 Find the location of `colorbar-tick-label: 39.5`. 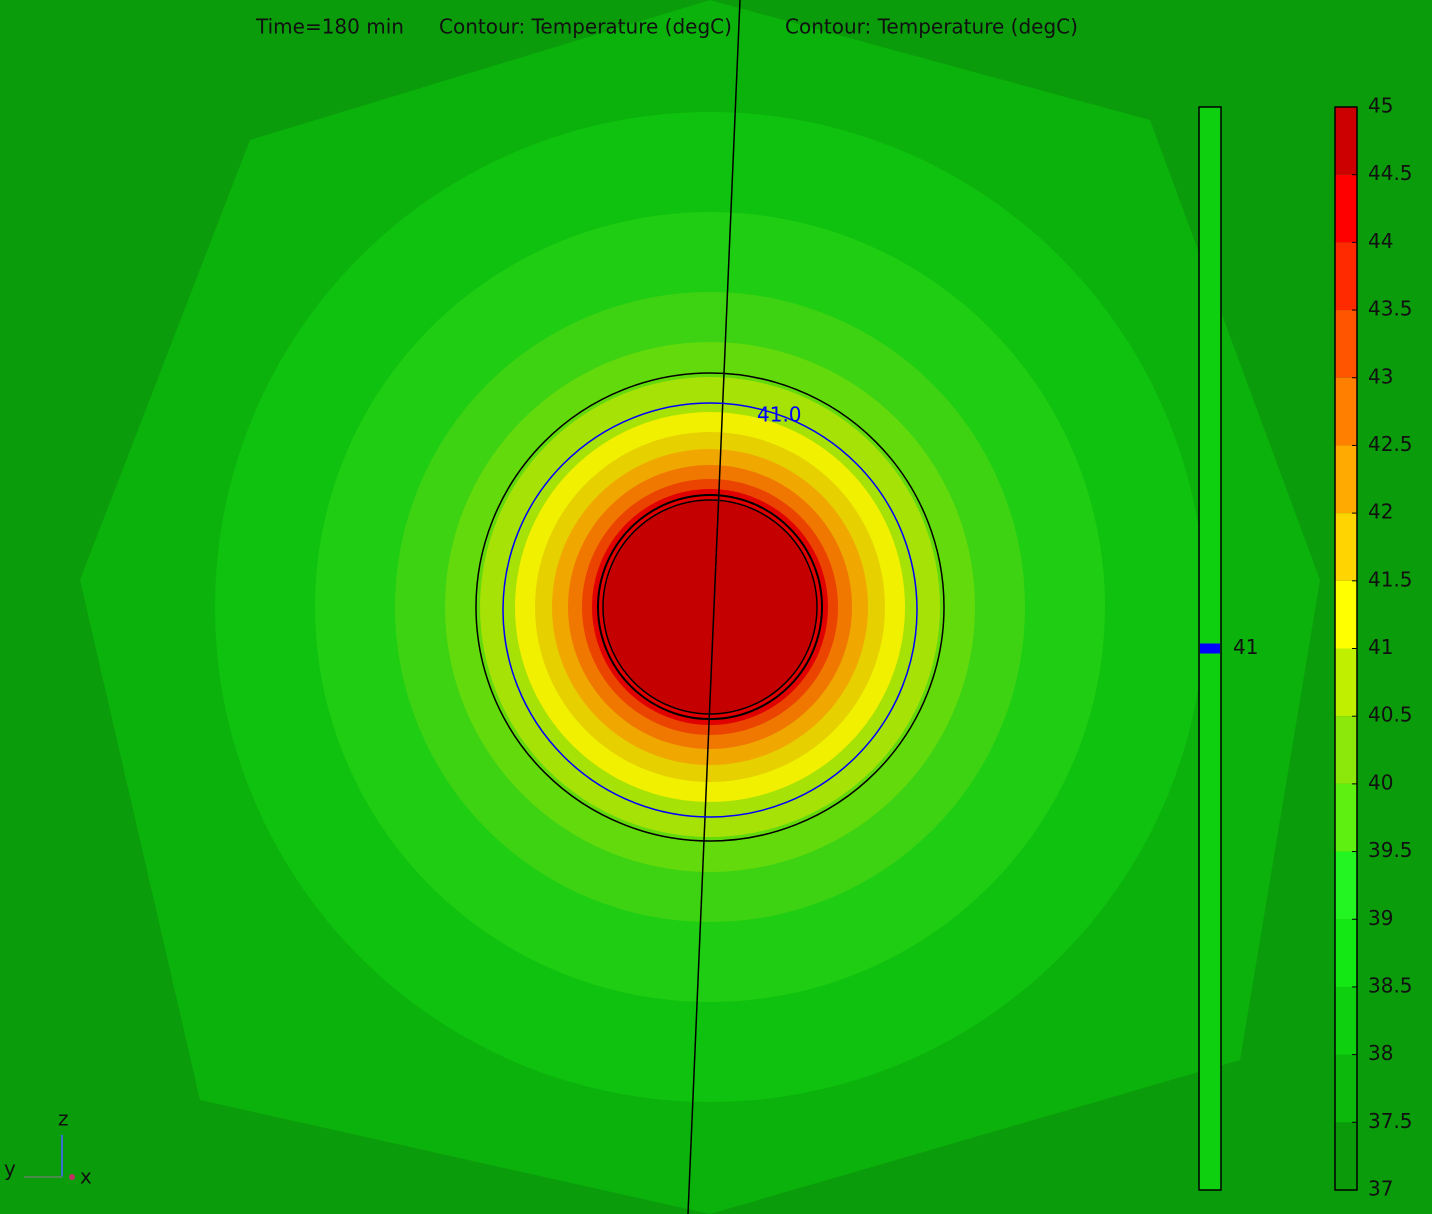

colorbar-tick-label: 39.5 is located at coordinates (1390, 850).